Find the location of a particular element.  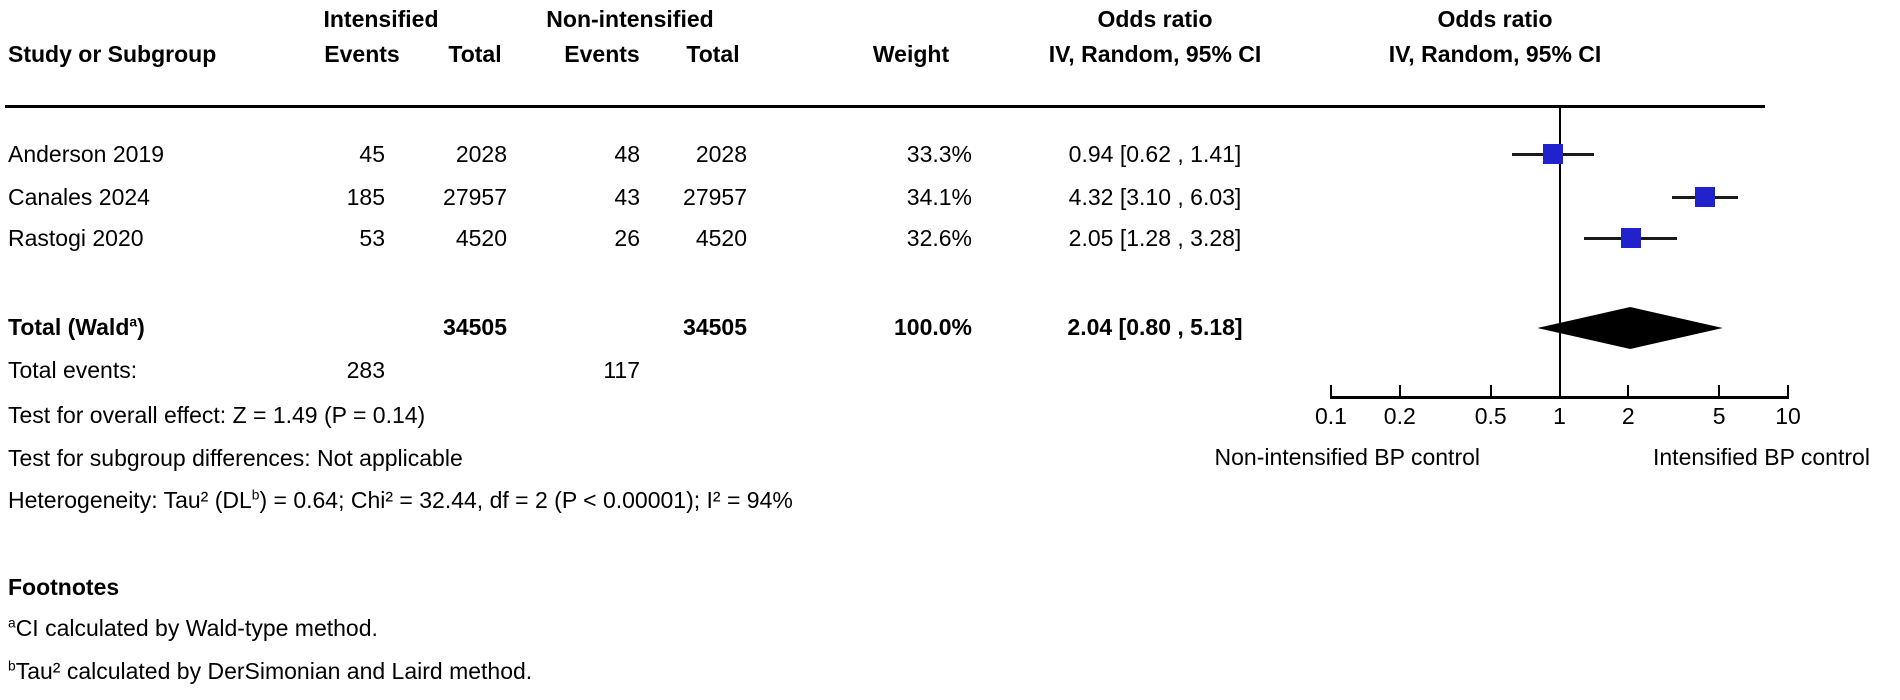

events1-value: 45 is located at coordinates (372, 154).